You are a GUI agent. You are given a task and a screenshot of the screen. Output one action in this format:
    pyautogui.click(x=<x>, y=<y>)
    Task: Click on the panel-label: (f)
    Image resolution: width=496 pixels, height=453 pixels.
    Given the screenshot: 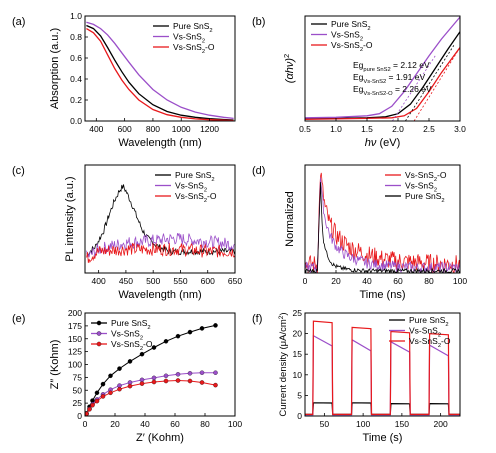 What is the action you would take?
    pyautogui.click(x=257, y=319)
    